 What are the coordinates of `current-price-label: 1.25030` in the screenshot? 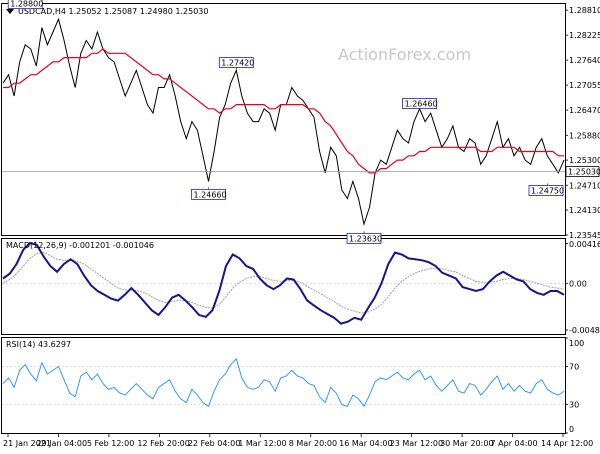 It's located at (584, 172).